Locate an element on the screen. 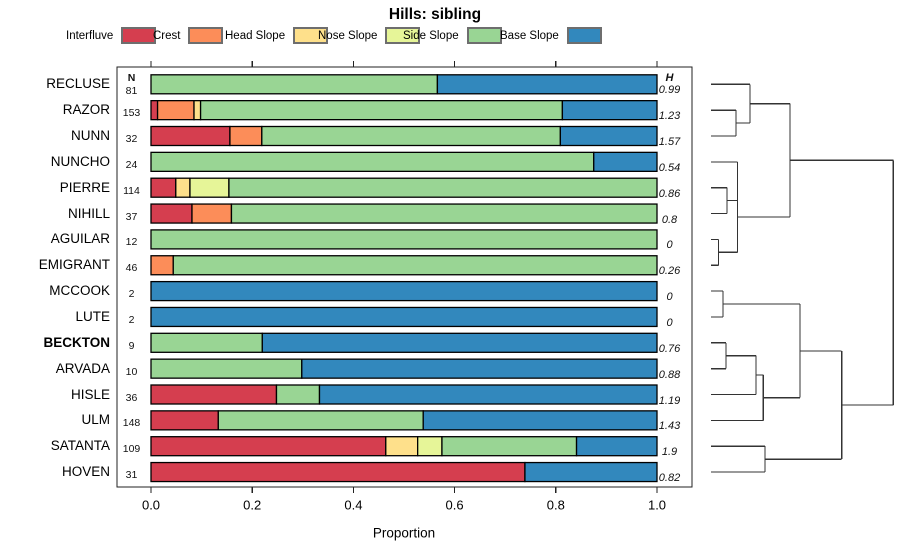  row-label-nuncho: NUNCHO is located at coordinates (80, 161).